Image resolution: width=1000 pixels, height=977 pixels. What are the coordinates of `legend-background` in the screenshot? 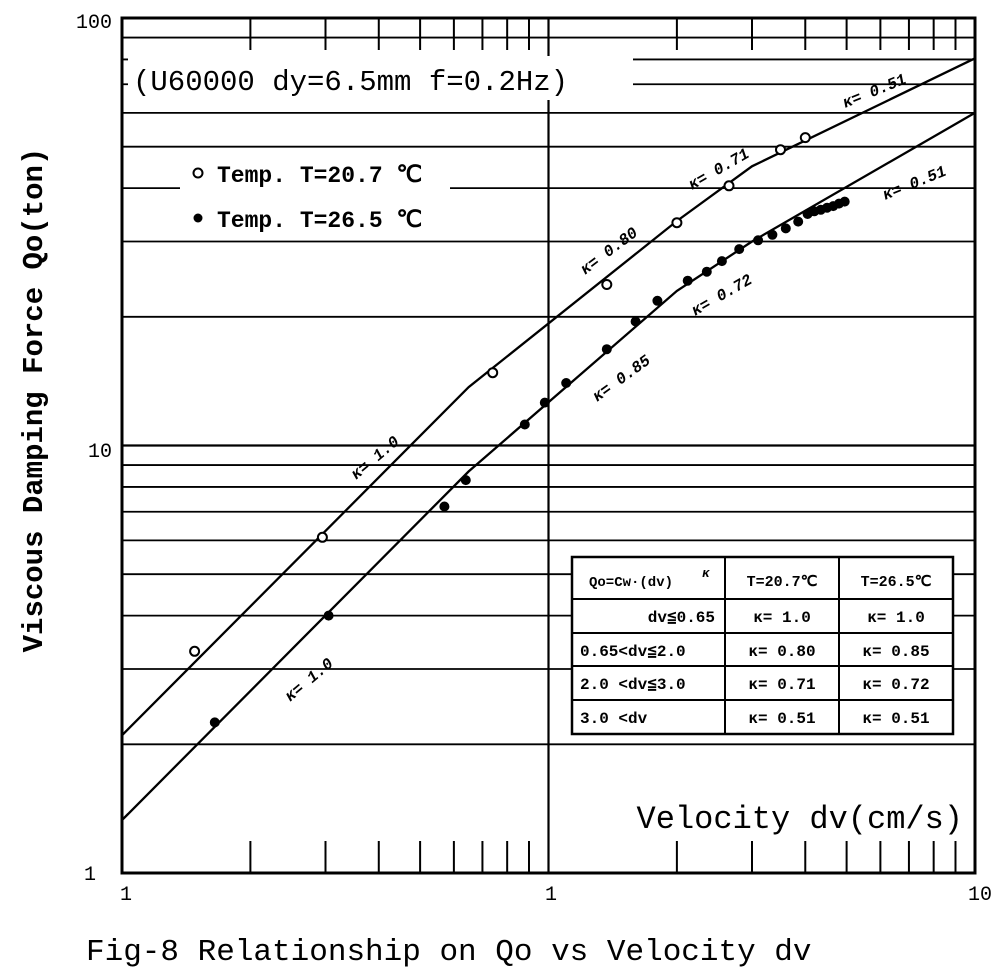 It's located at (315, 195).